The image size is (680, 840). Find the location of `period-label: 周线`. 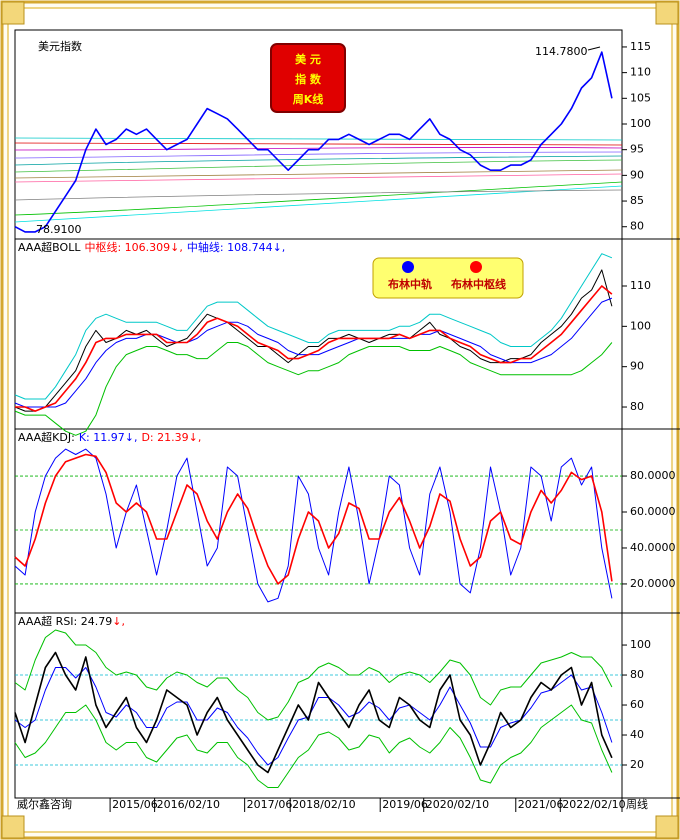

period-label: 周线 is located at coordinates (637, 804).